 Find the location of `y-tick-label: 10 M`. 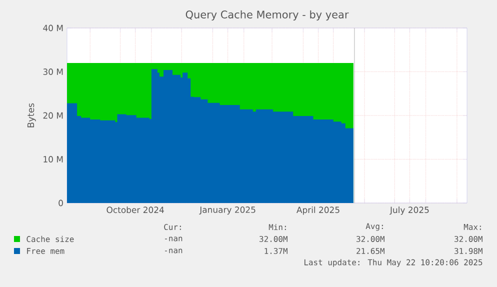

y-tick-label: 10 M is located at coordinates (53, 159).